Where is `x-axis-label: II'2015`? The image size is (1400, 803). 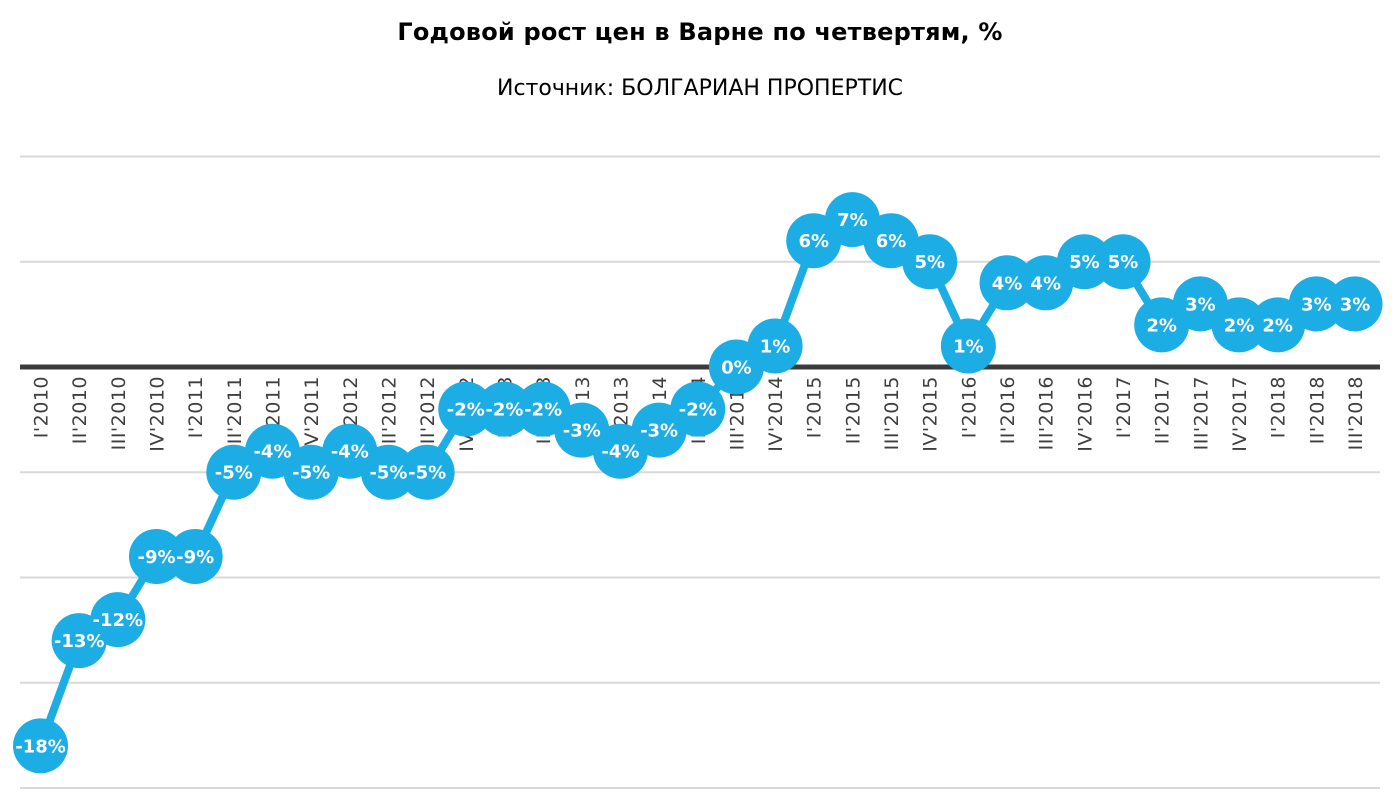 x-axis-label: II'2015 is located at coordinates (853, 410).